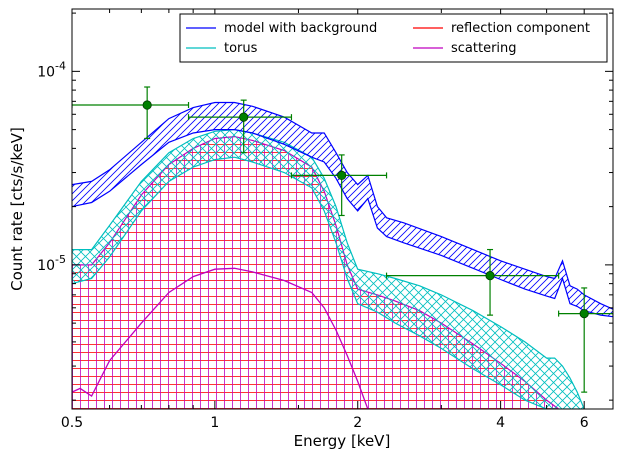  What do you see at coordinates (51, 69) in the screenshot?
I see `y-tick-label-1: 10⁻⁴` at bounding box center [51, 69].